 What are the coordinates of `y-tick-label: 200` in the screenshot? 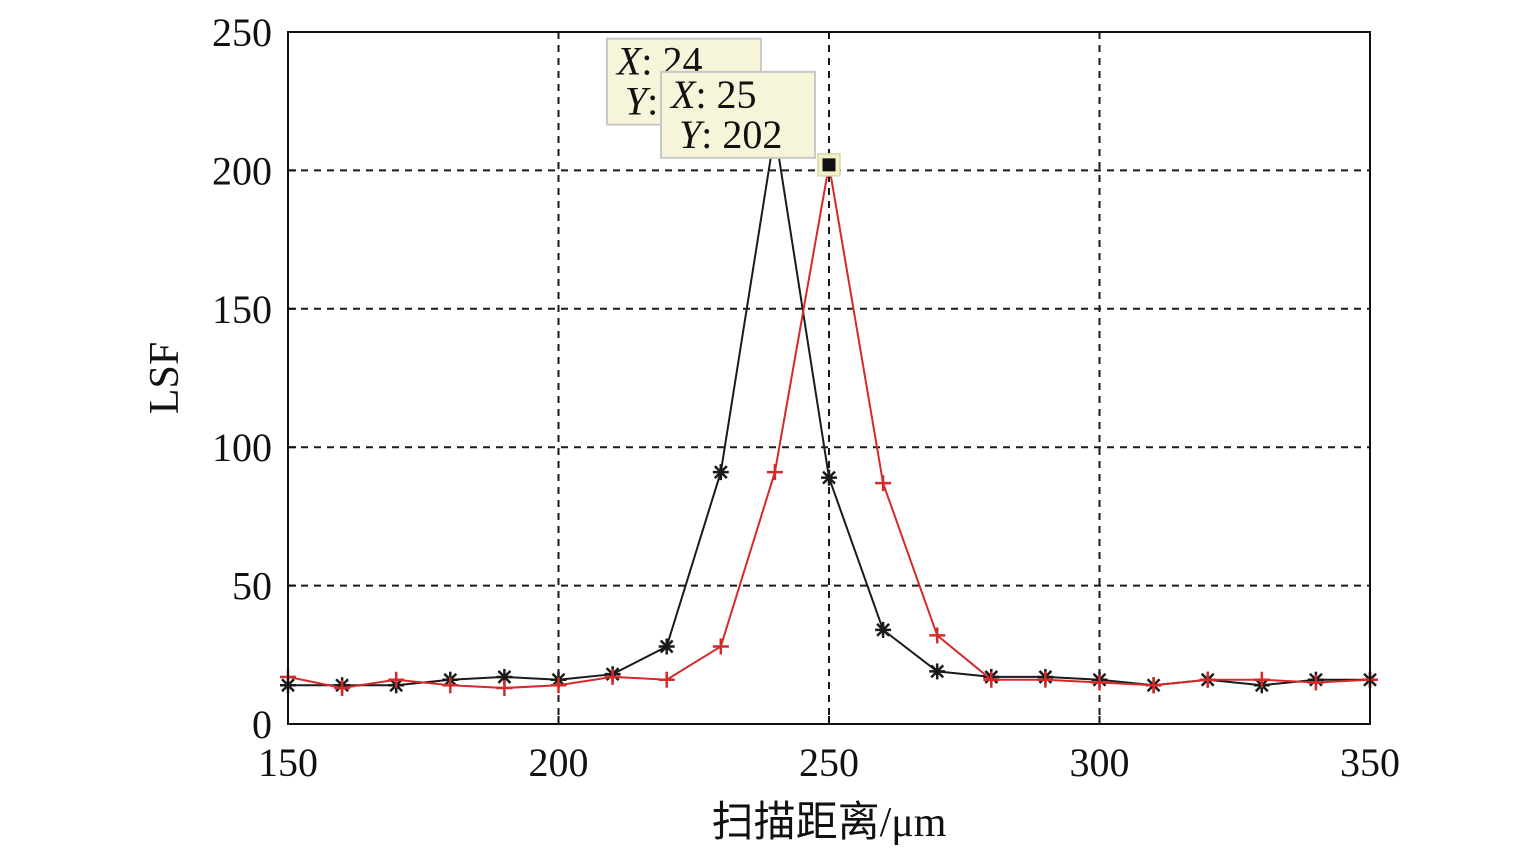 It's located at (242, 170).